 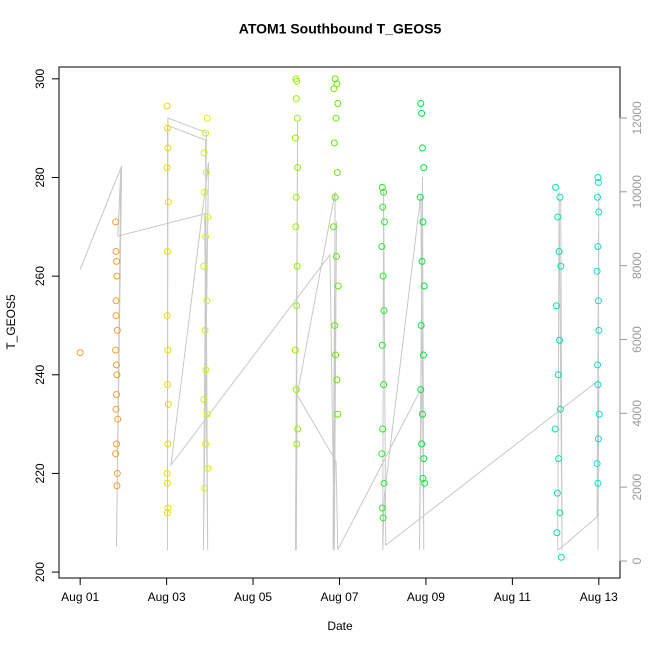 I want to click on y-tick-label: 300, so click(x=40, y=79).